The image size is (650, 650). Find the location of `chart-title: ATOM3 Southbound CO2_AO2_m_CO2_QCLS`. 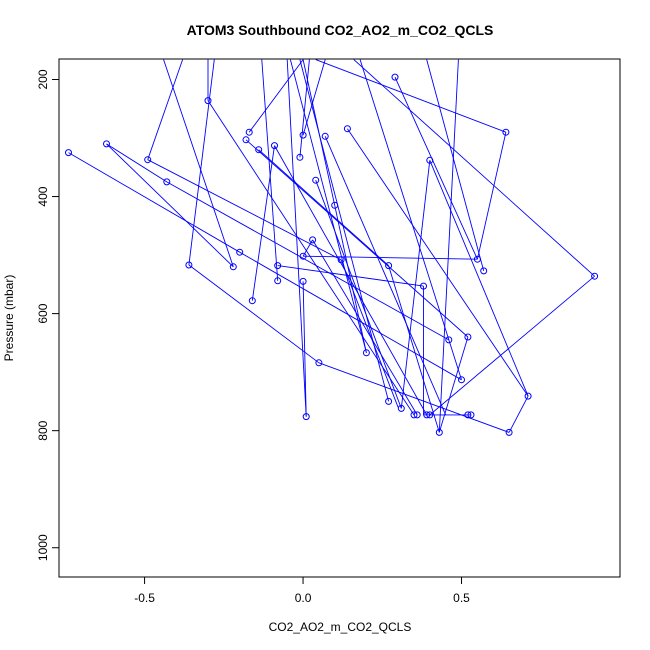

chart-title: ATOM3 Southbound CO2_AO2_m_CO2_QCLS is located at coordinates (340, 30).